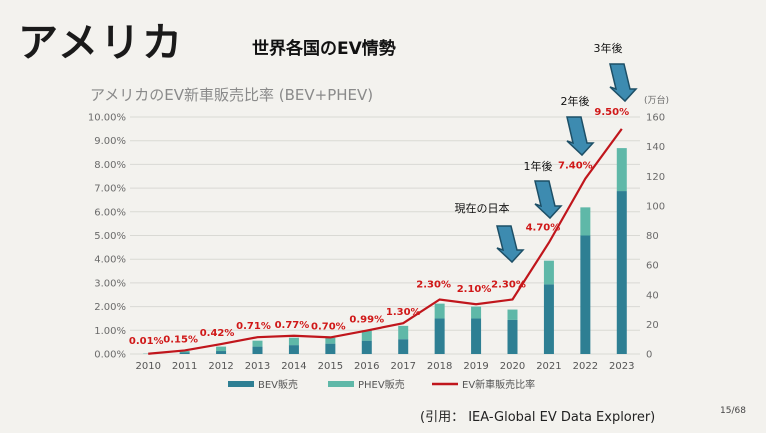  What do you see at coordinates (475, 366) in the screenshot?
I see `x-tick-label: 2019` at bounding box center [475, 366].